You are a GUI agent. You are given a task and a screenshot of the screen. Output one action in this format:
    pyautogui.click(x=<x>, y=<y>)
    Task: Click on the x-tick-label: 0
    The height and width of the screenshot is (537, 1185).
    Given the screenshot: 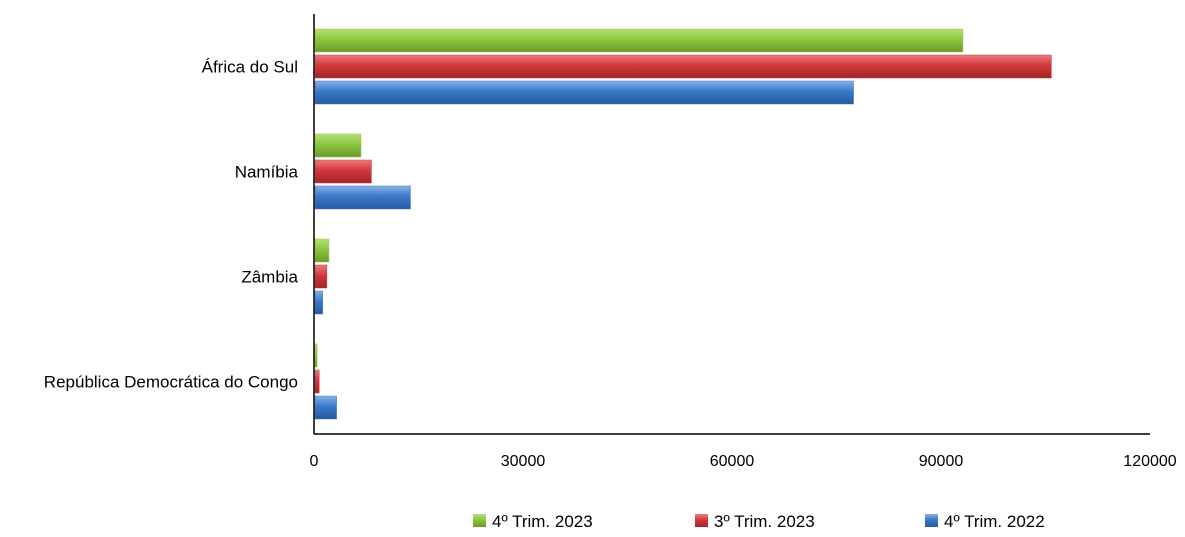 What is the action you would take?
    pyautogui.click(x=314, y=461)
    